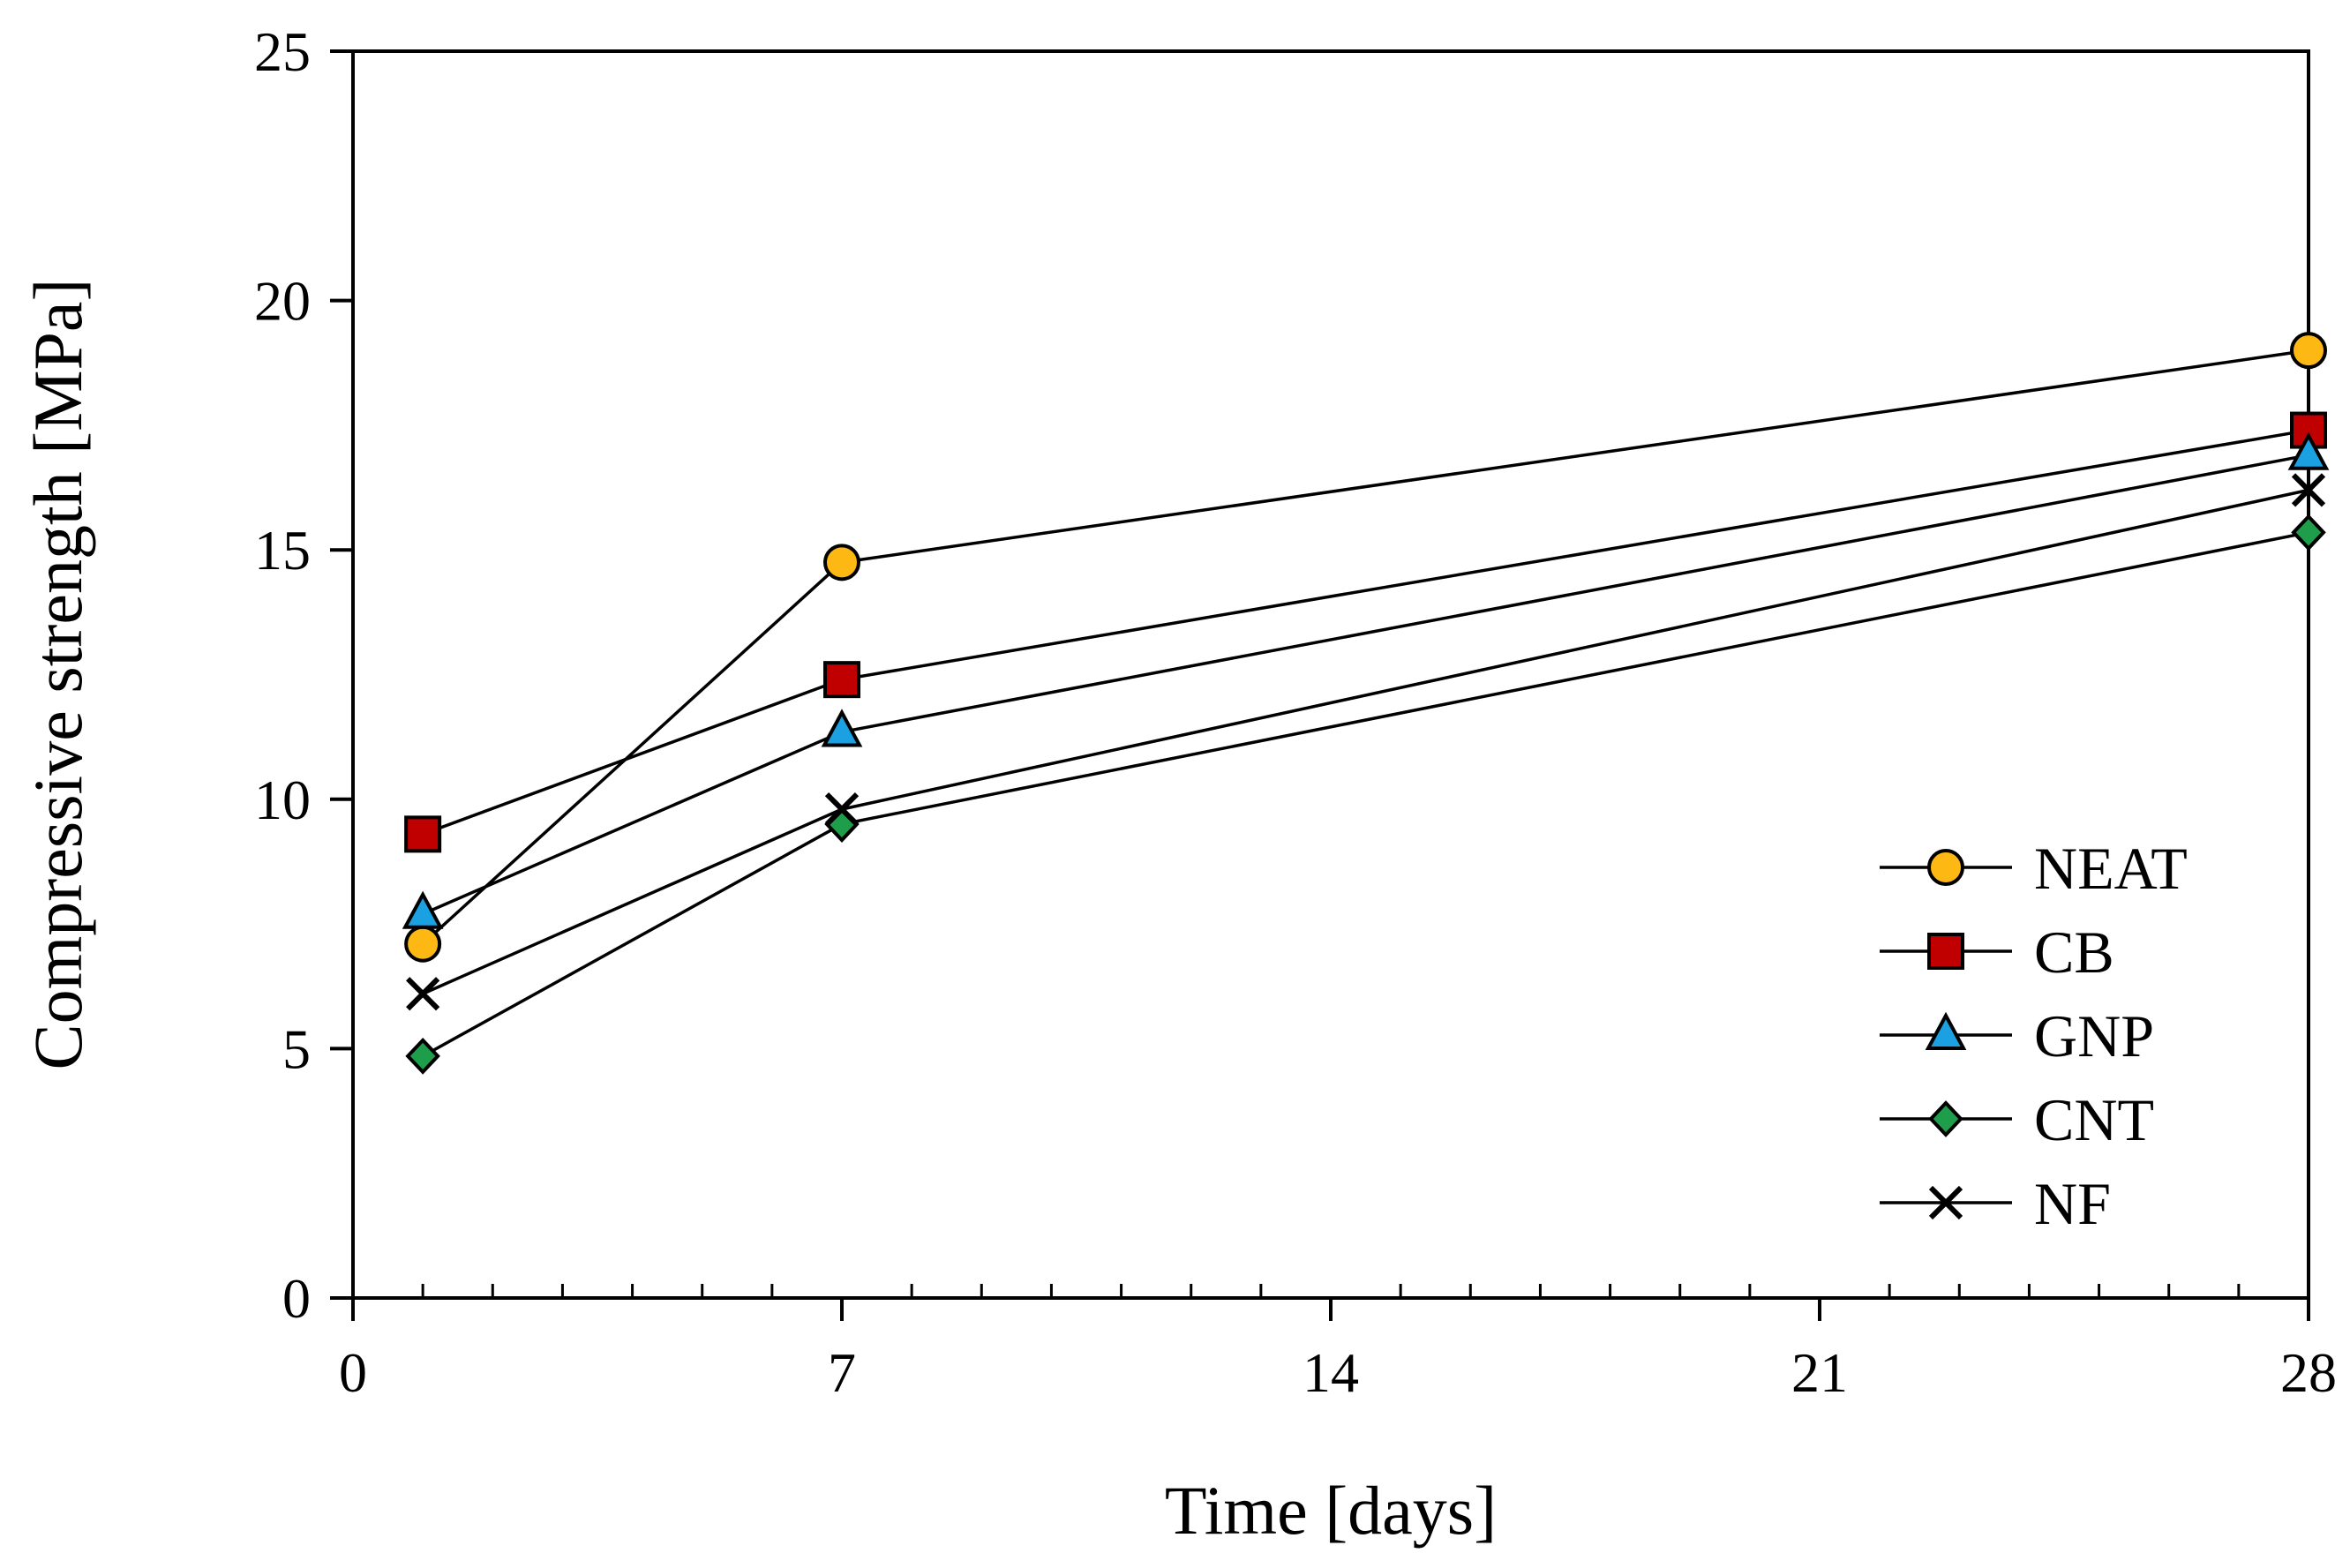 The image size is (2350, 1568). Describe the element at coordinates (282, 800) in the screenshot. I see `y-tick-label: 10` at that location.